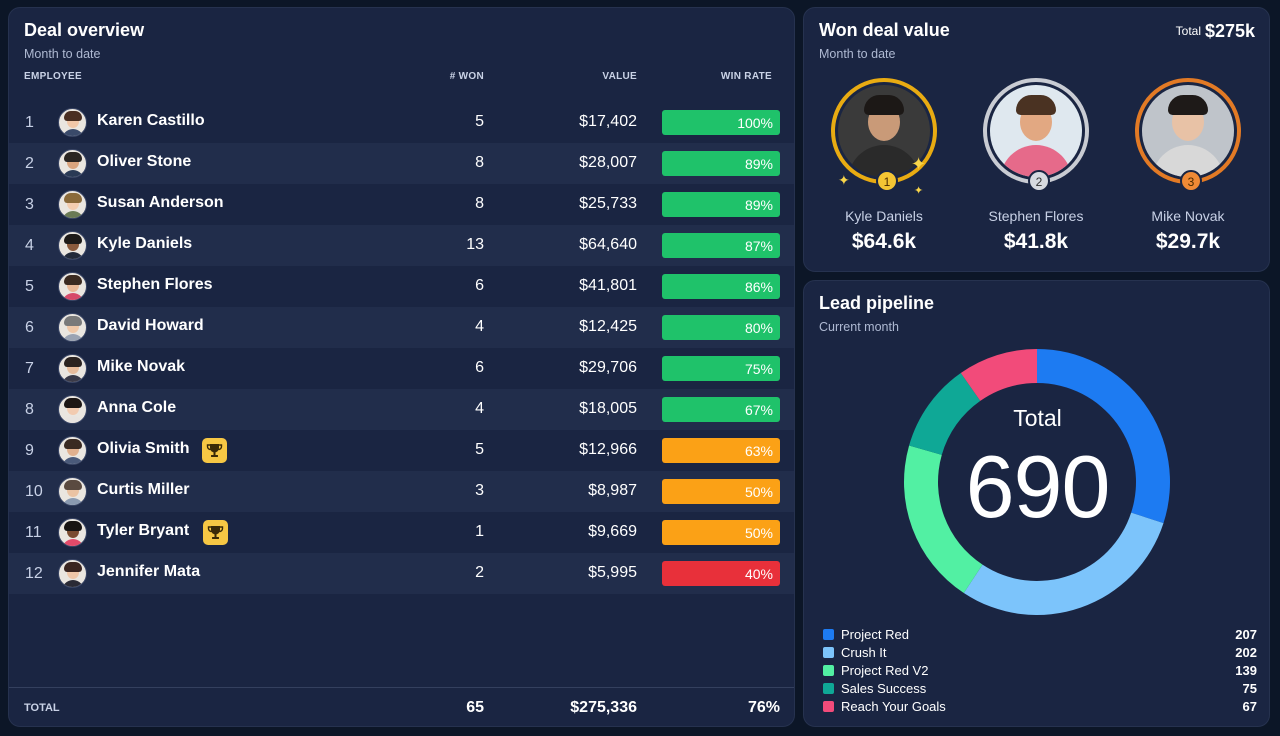 This screenshot has width=1280, height=736. Describe the element at coordinates (887, 181) in the screenshot. I see `rank-medal: 1` at that location.